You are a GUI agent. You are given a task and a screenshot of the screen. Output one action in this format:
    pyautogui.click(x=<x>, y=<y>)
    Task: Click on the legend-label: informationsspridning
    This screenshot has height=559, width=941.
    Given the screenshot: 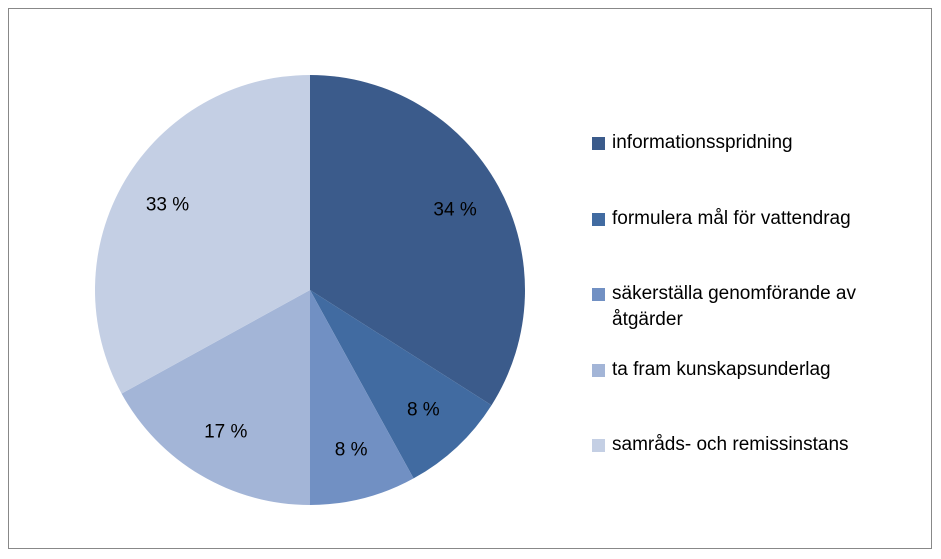 What is the action you would take?
    pyautogui.click(x=702, y=142)
    